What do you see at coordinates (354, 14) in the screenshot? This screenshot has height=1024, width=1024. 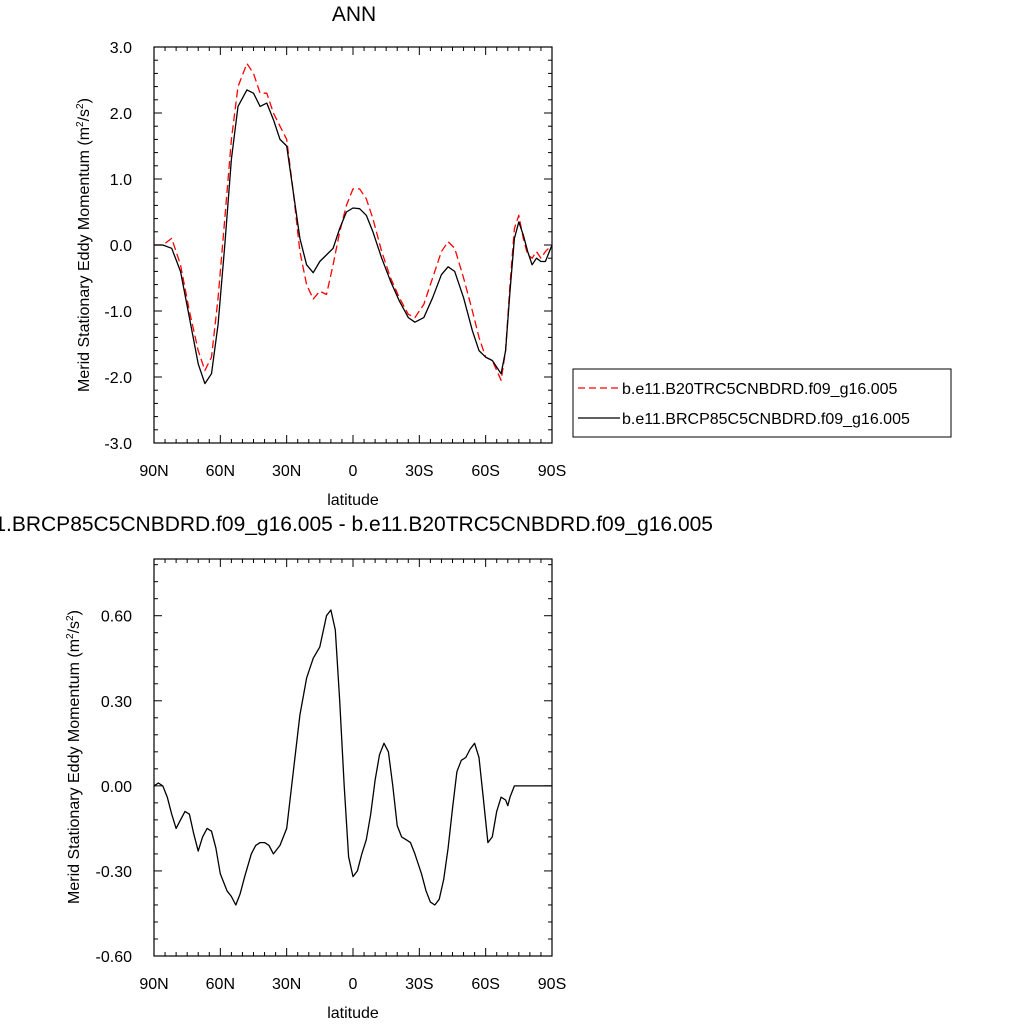 I see `top-chart-title: ANN` at bounding box center [354, 14].